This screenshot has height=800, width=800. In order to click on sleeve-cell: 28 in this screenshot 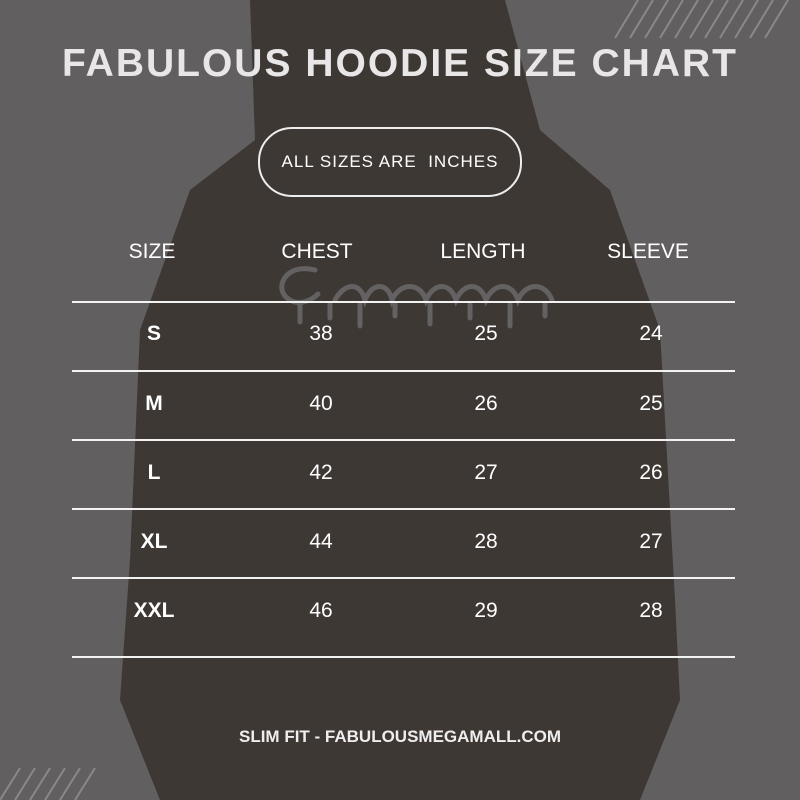, I will do `click(651, 610)`.